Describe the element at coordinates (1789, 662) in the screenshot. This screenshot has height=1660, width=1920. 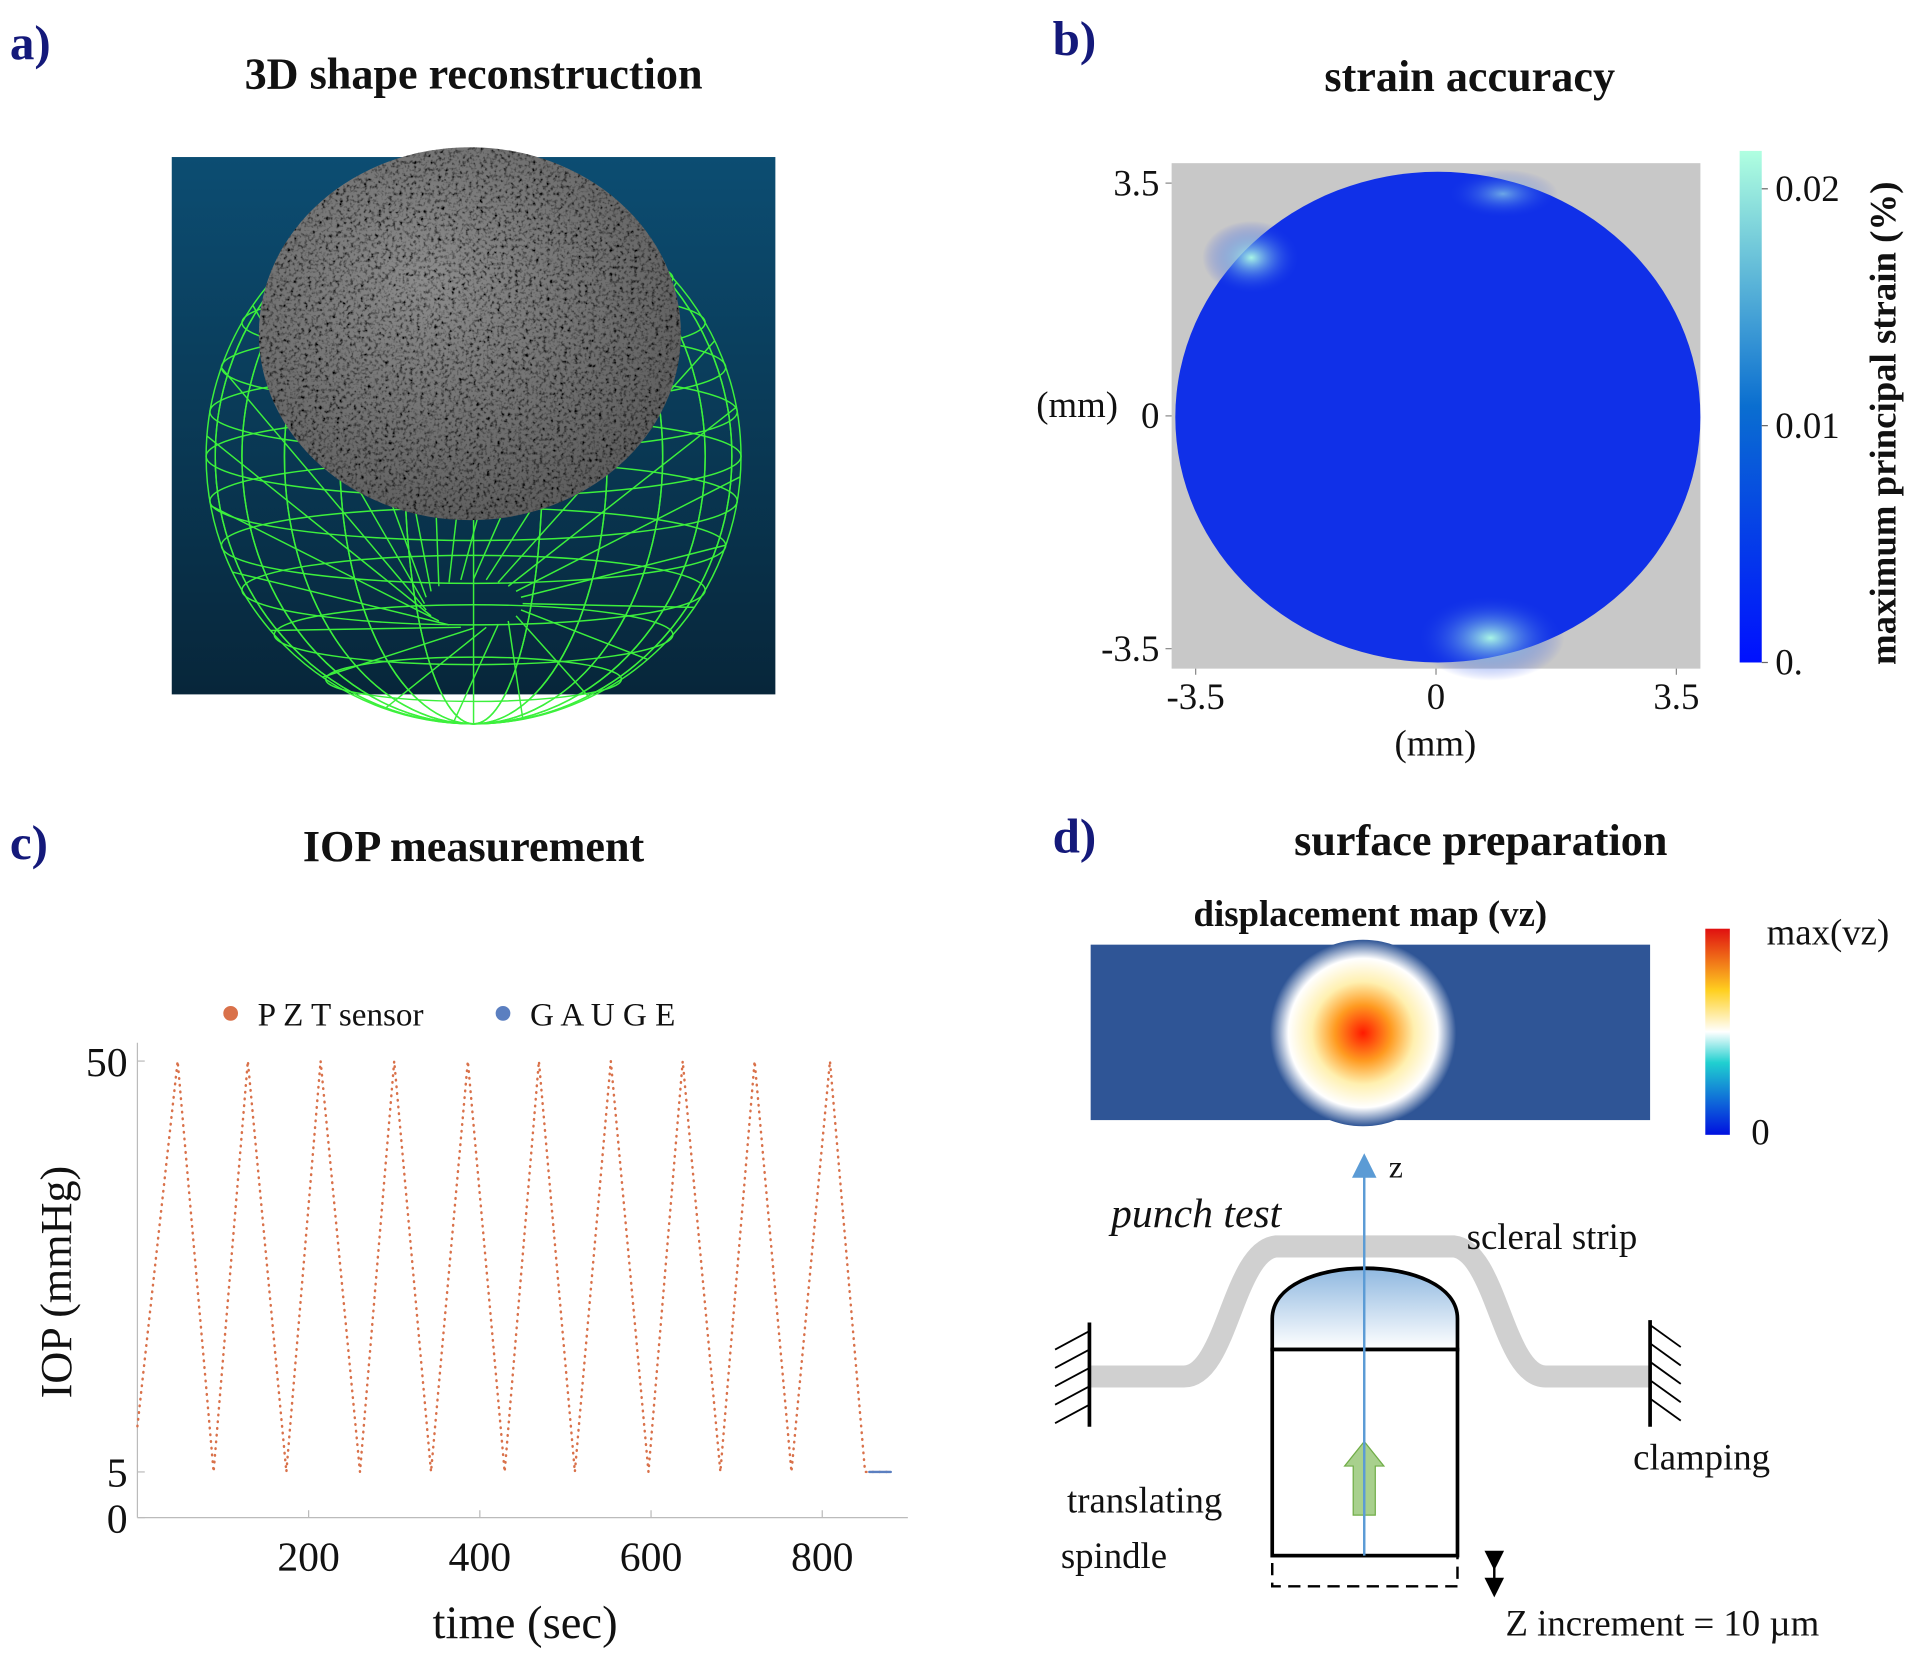
I see `colorbar-tick-label: 0.` at that location.